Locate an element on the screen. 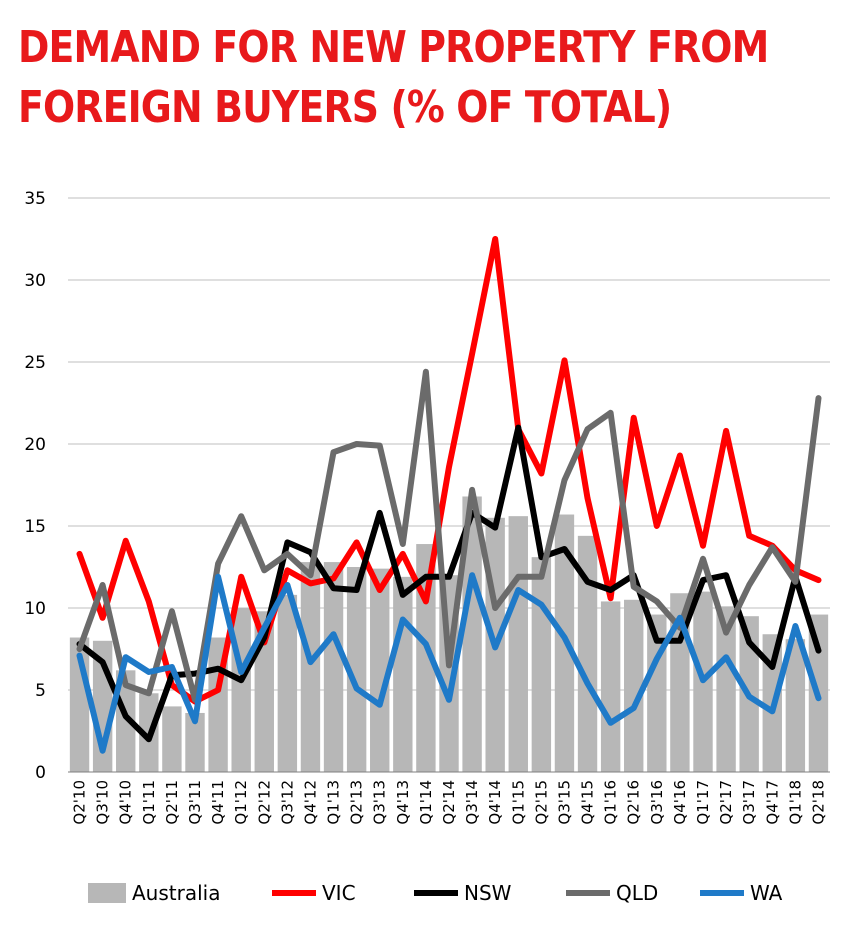 The height and width of the screenshot is (926, 841). x-tick-label-q1-12: Q1'12 is located at coordinates (241, 802).